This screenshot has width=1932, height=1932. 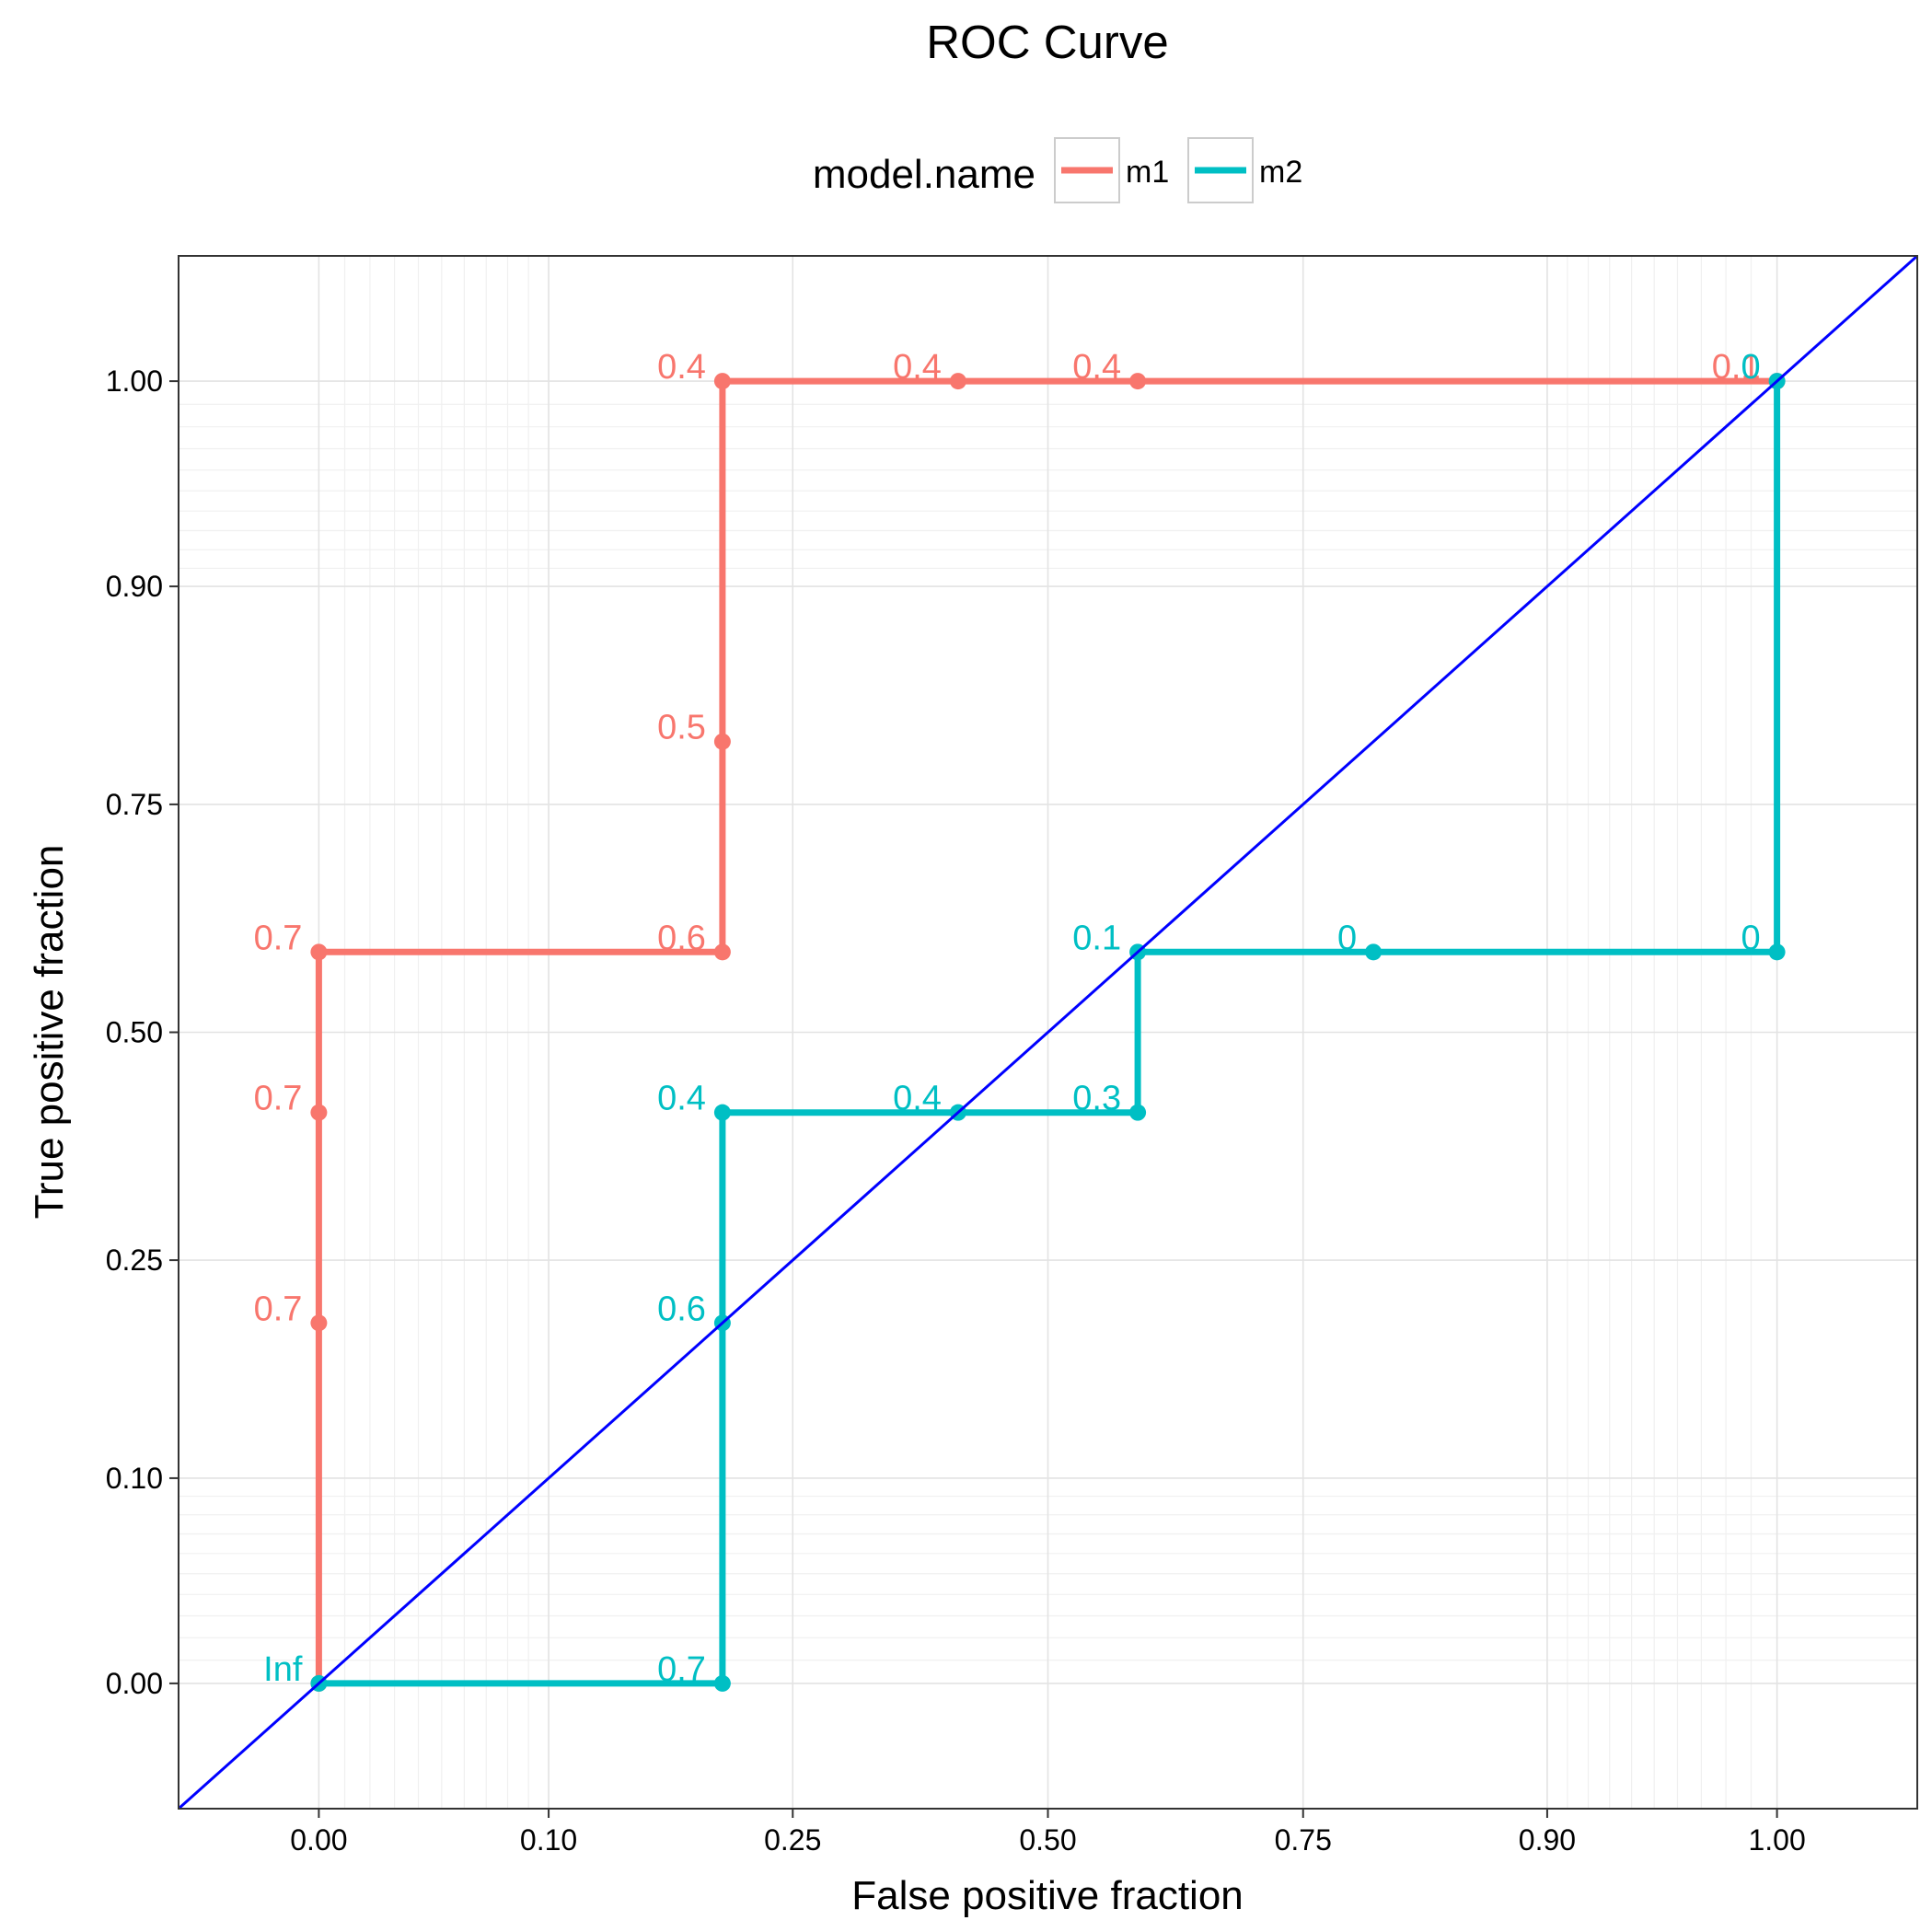 What do you see at coordinates (924, 175) in the screenshot?
I see `legend-title: model.name` at bounding box center [924, 175].